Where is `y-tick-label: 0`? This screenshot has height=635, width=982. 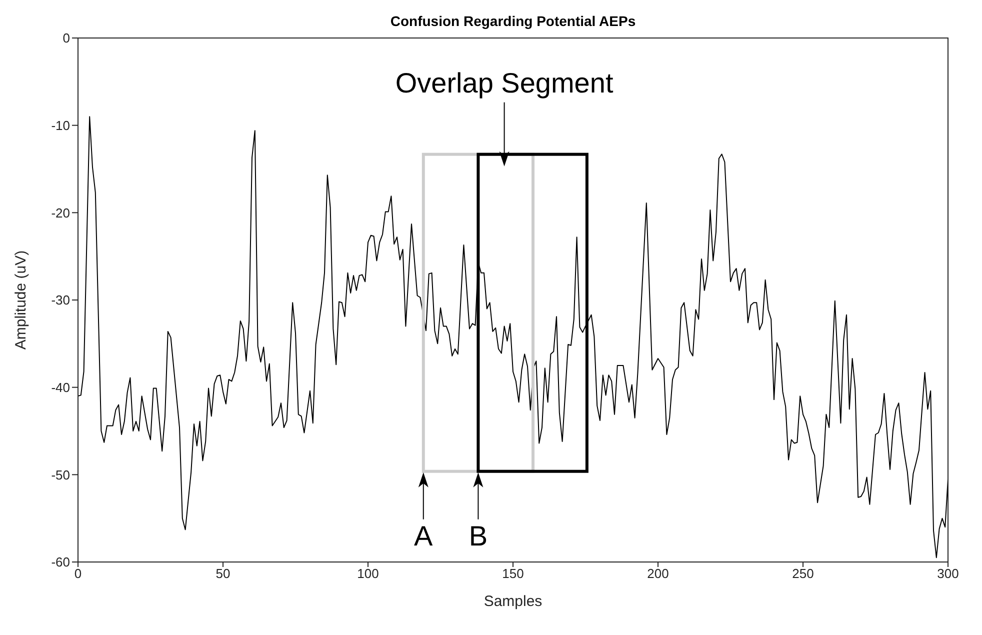
y-tick-label: 0 is located at coordinates (66, 38).